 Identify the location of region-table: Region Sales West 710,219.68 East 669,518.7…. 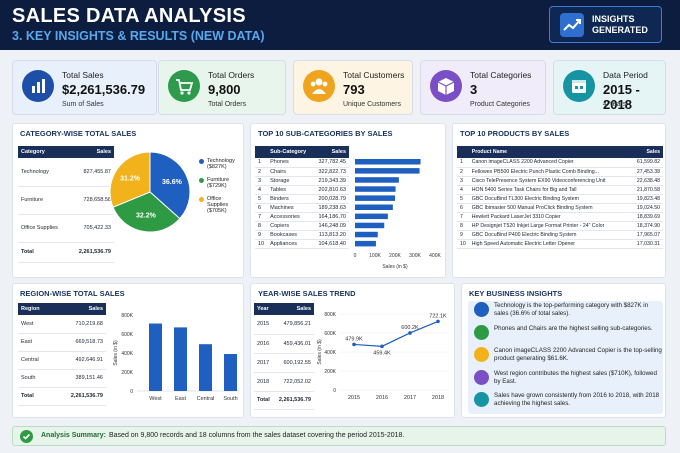
(62, 354).